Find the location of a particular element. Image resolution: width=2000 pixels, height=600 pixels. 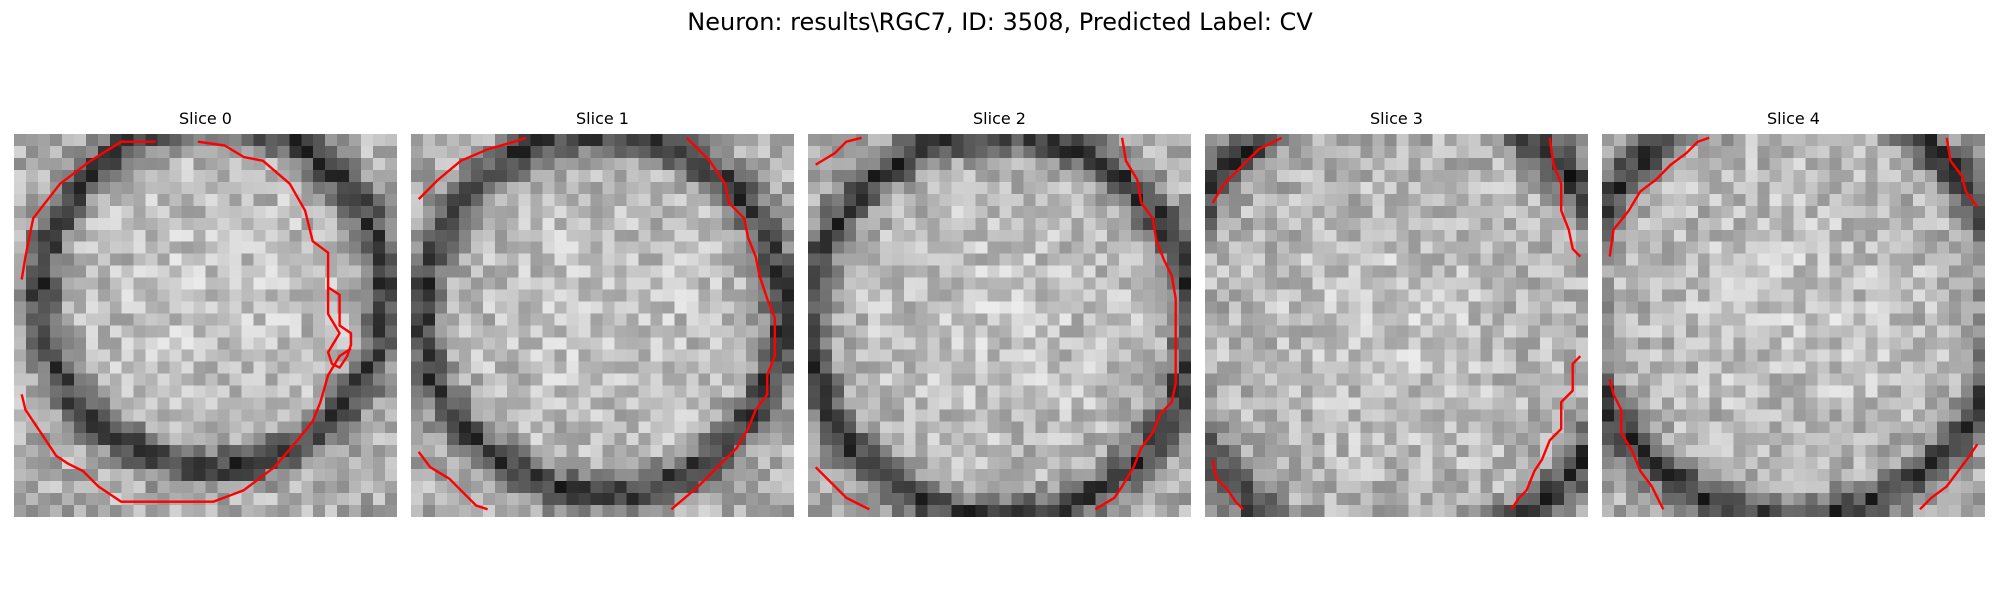

slice-title: Slice 2 is located at coordinates (999, 118).